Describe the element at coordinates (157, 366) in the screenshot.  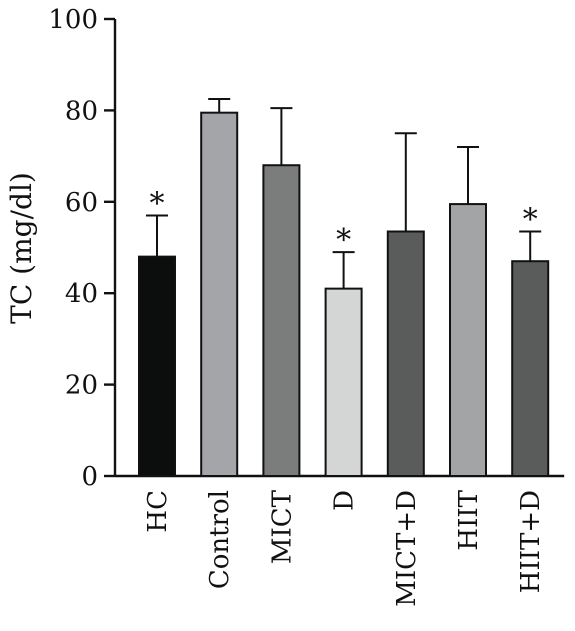
I see `bar-hc` at that location.